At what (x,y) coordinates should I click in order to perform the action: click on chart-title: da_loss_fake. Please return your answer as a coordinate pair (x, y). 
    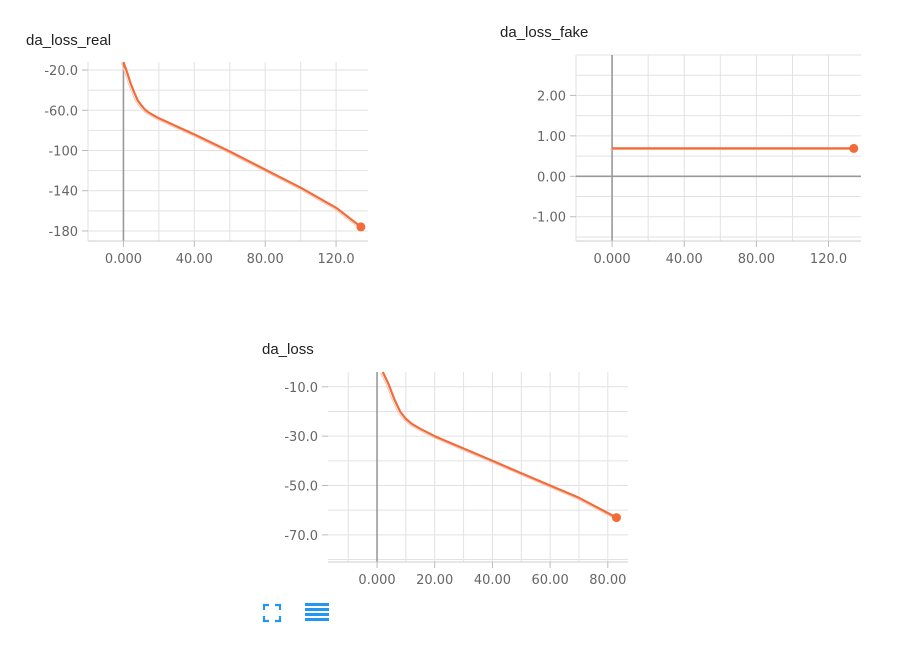
    Looking at the image, I should click on (544, 32).